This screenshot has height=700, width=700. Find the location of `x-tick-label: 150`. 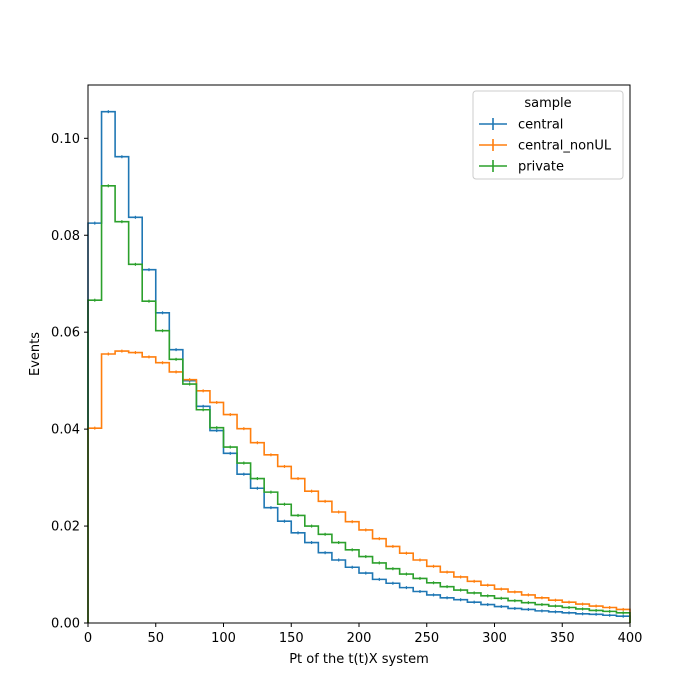

x-tick-label: 150 is located at coordinates (291, 638).